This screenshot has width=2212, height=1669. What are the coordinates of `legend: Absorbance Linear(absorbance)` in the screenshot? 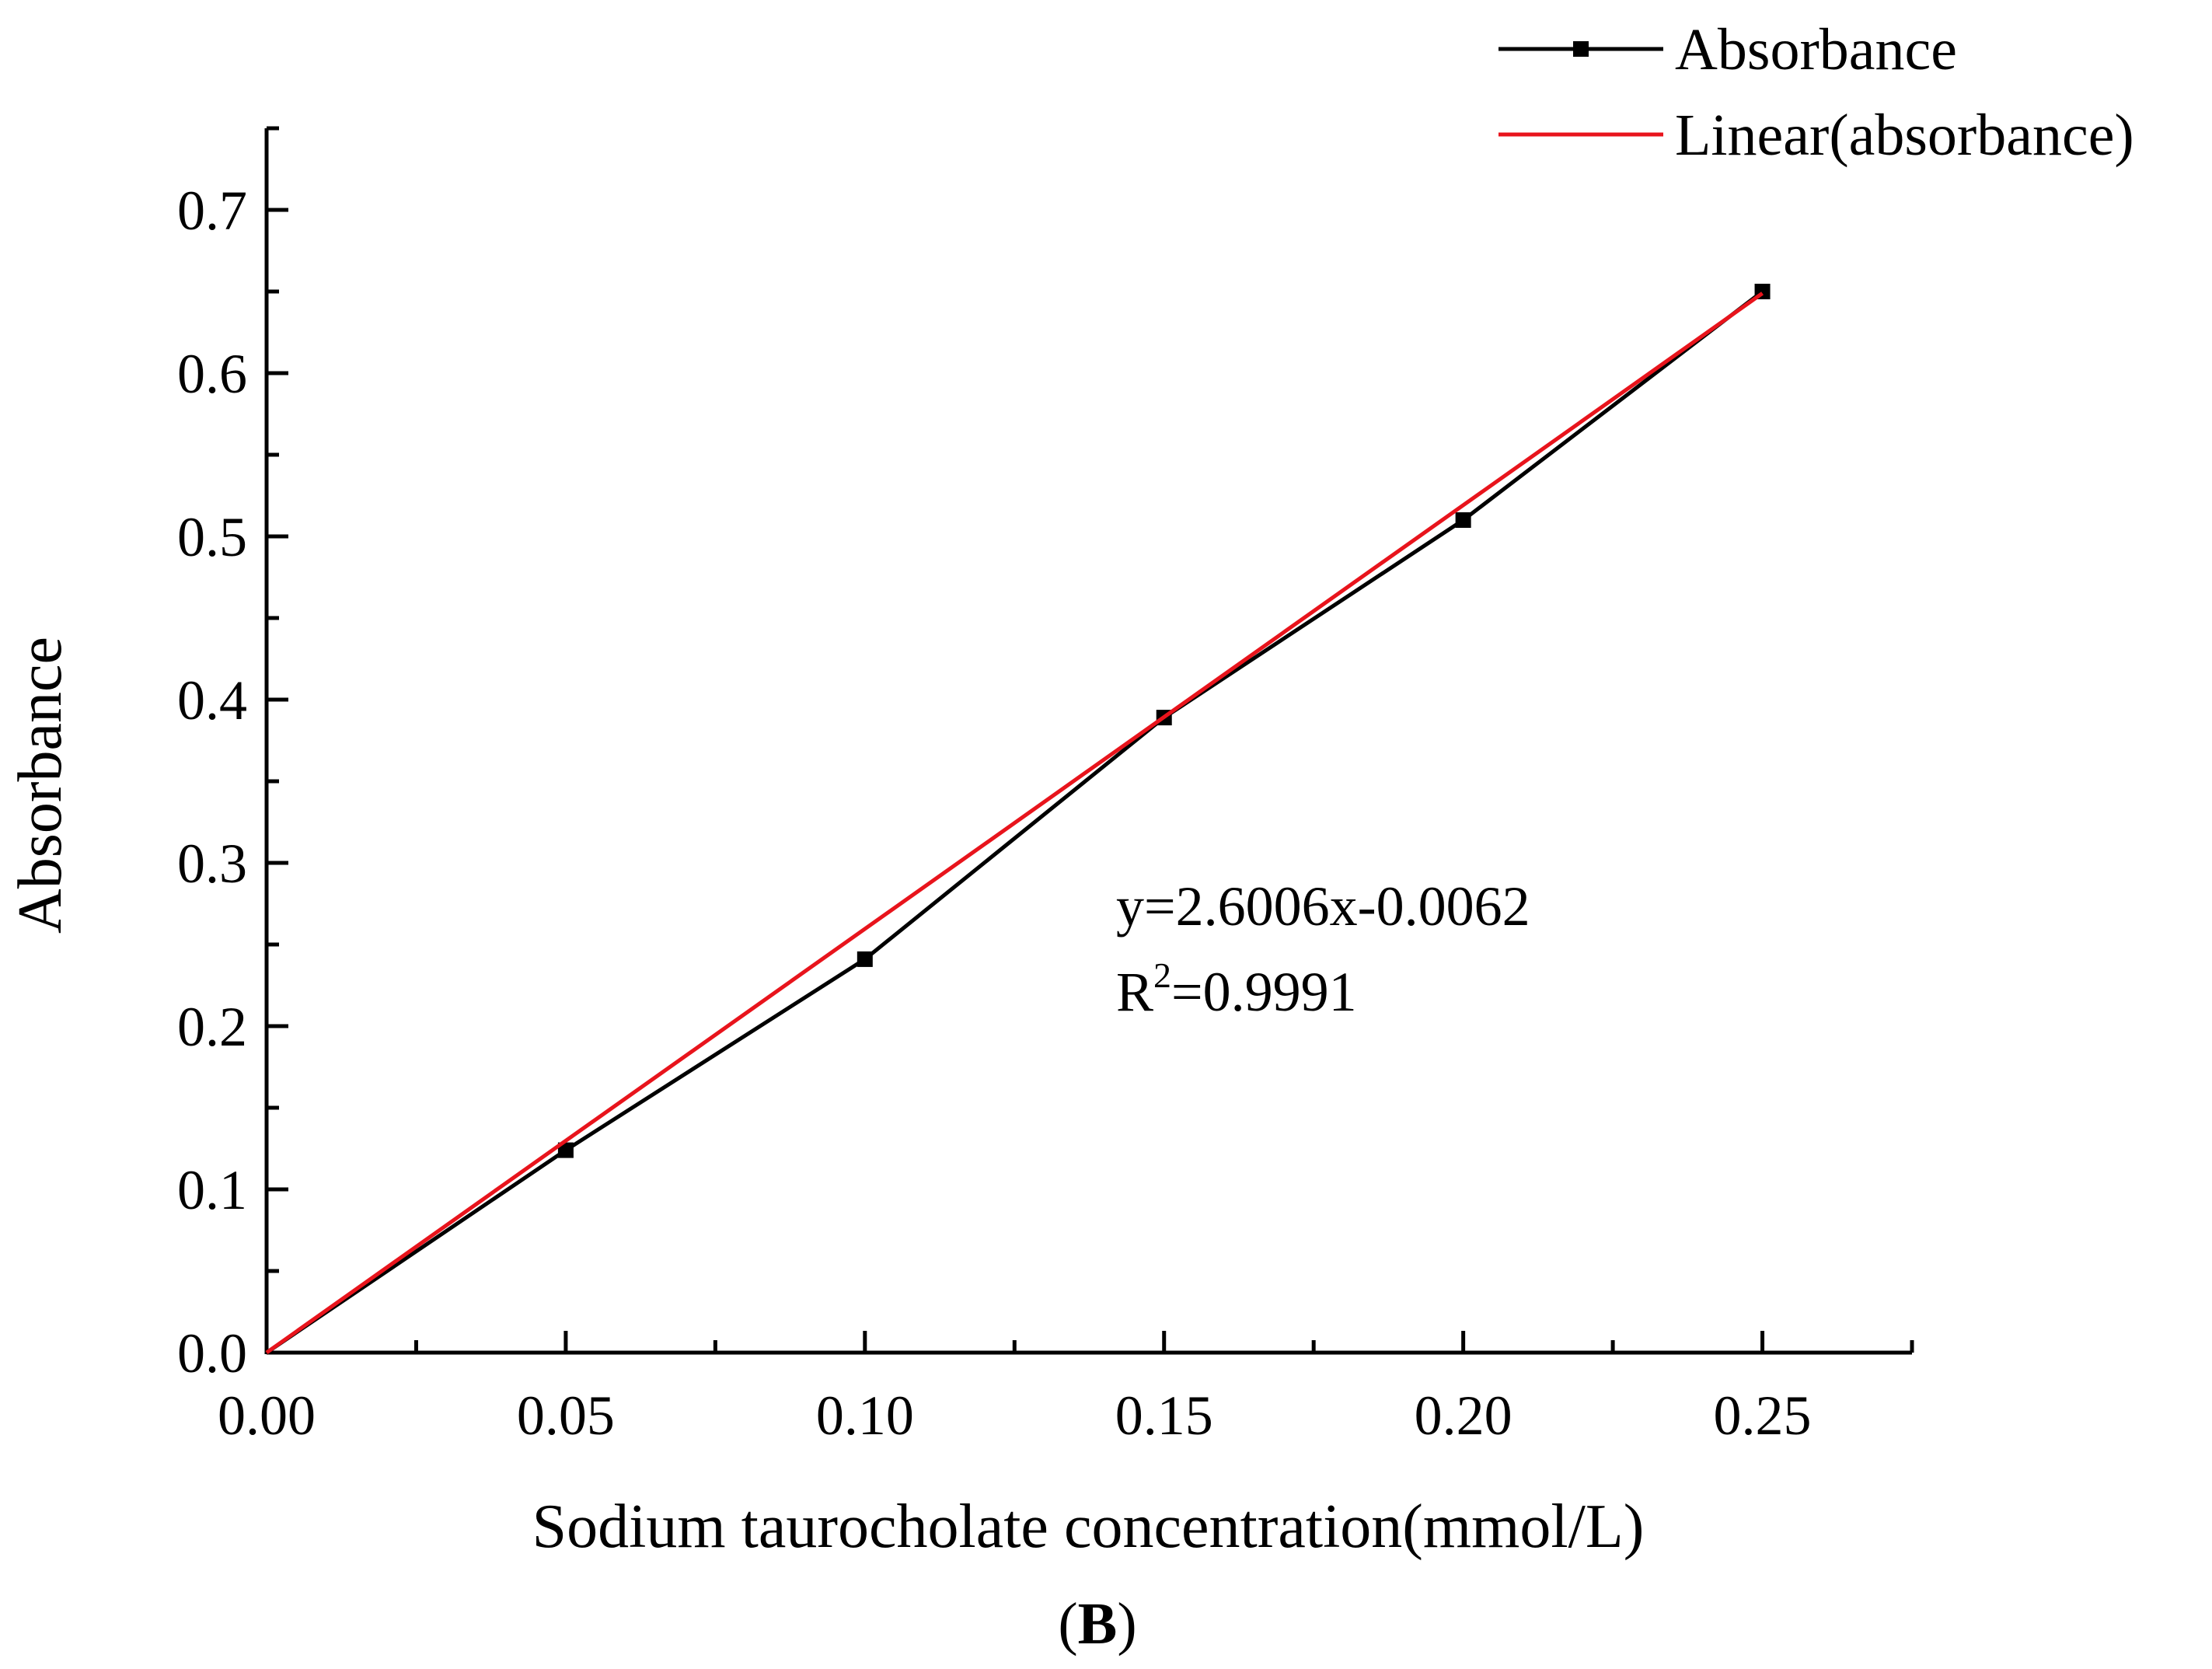 It's located at (1817, 92).